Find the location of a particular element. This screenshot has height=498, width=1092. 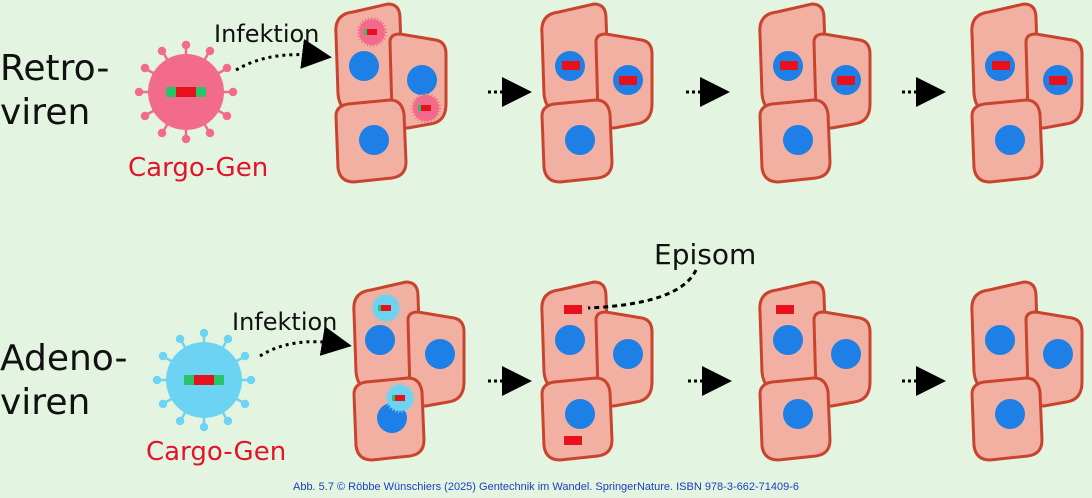

virus-in-cell-adeno-b is located at coordinates (400, 398).